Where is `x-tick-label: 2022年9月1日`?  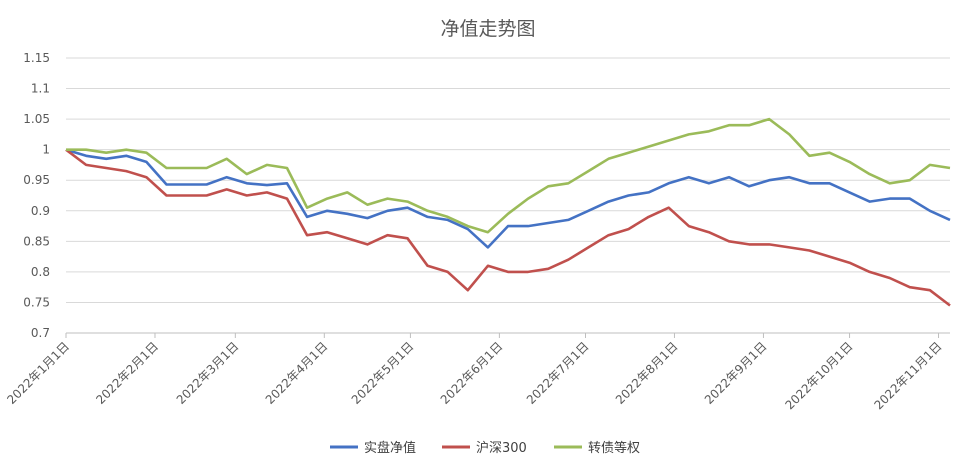 x-tick-label: 2022年9月1日 is located at coordinates (736, 373).